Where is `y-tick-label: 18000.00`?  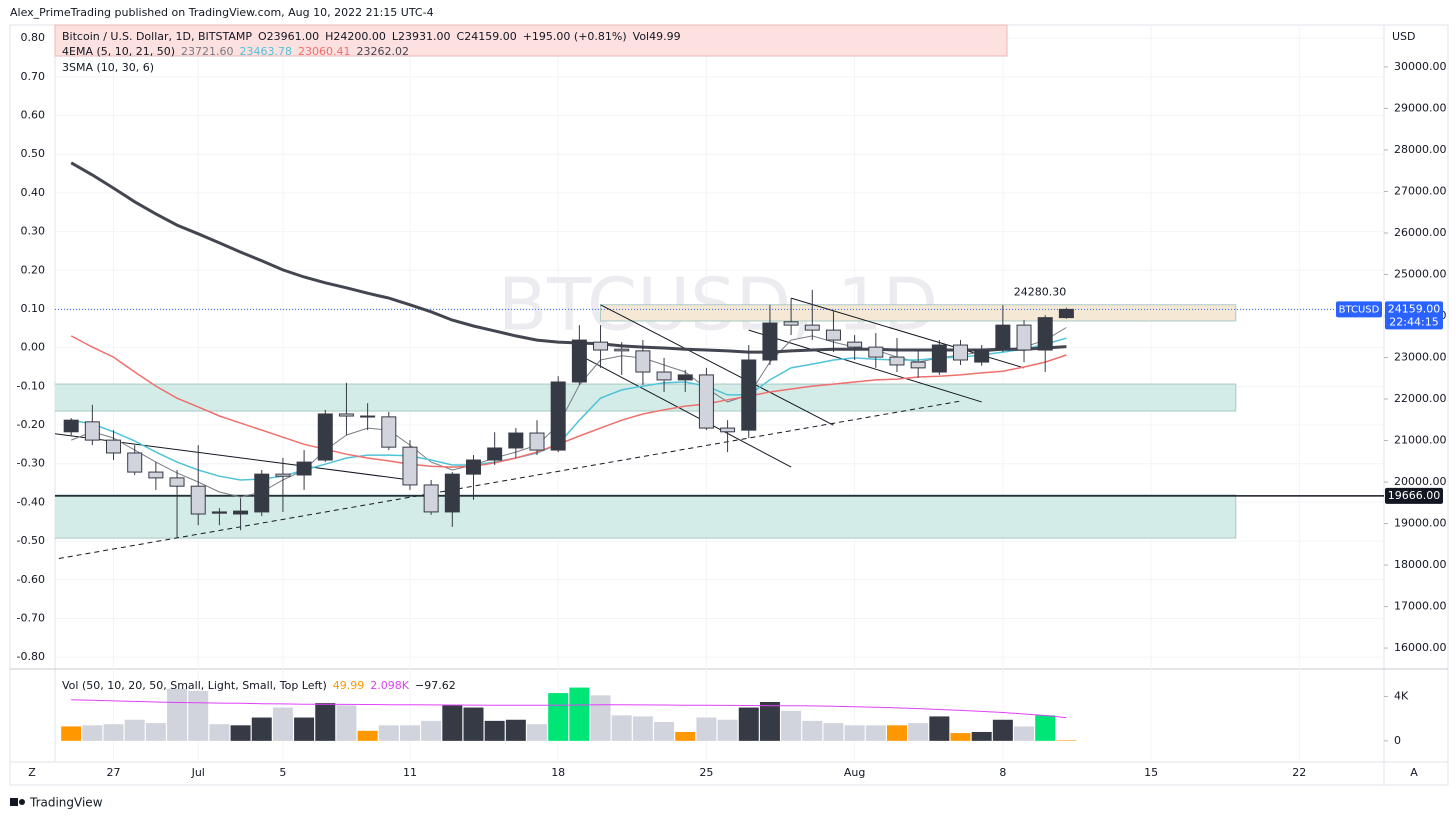
y-tick-label: 18000.00 is located at coordinates (1420, 564).